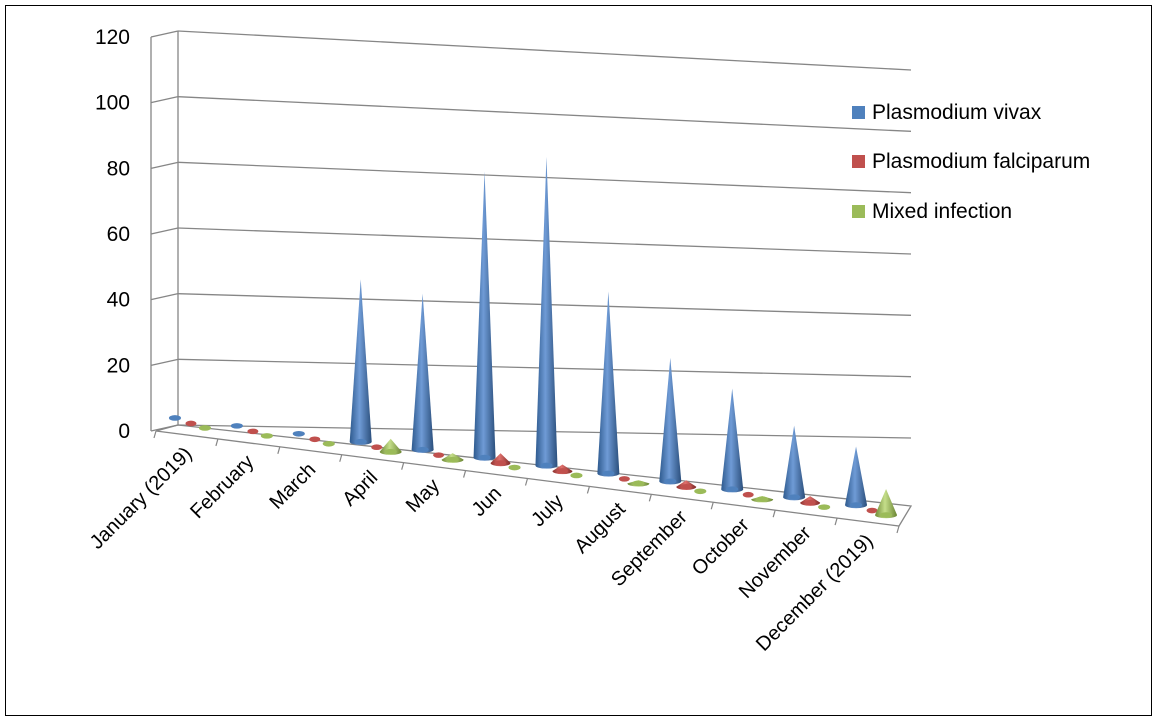 The image size is (1159, 722). Describe the element at coordinates (118, 300) in the screenshot. I see `y-tick-label: 40` at that location.